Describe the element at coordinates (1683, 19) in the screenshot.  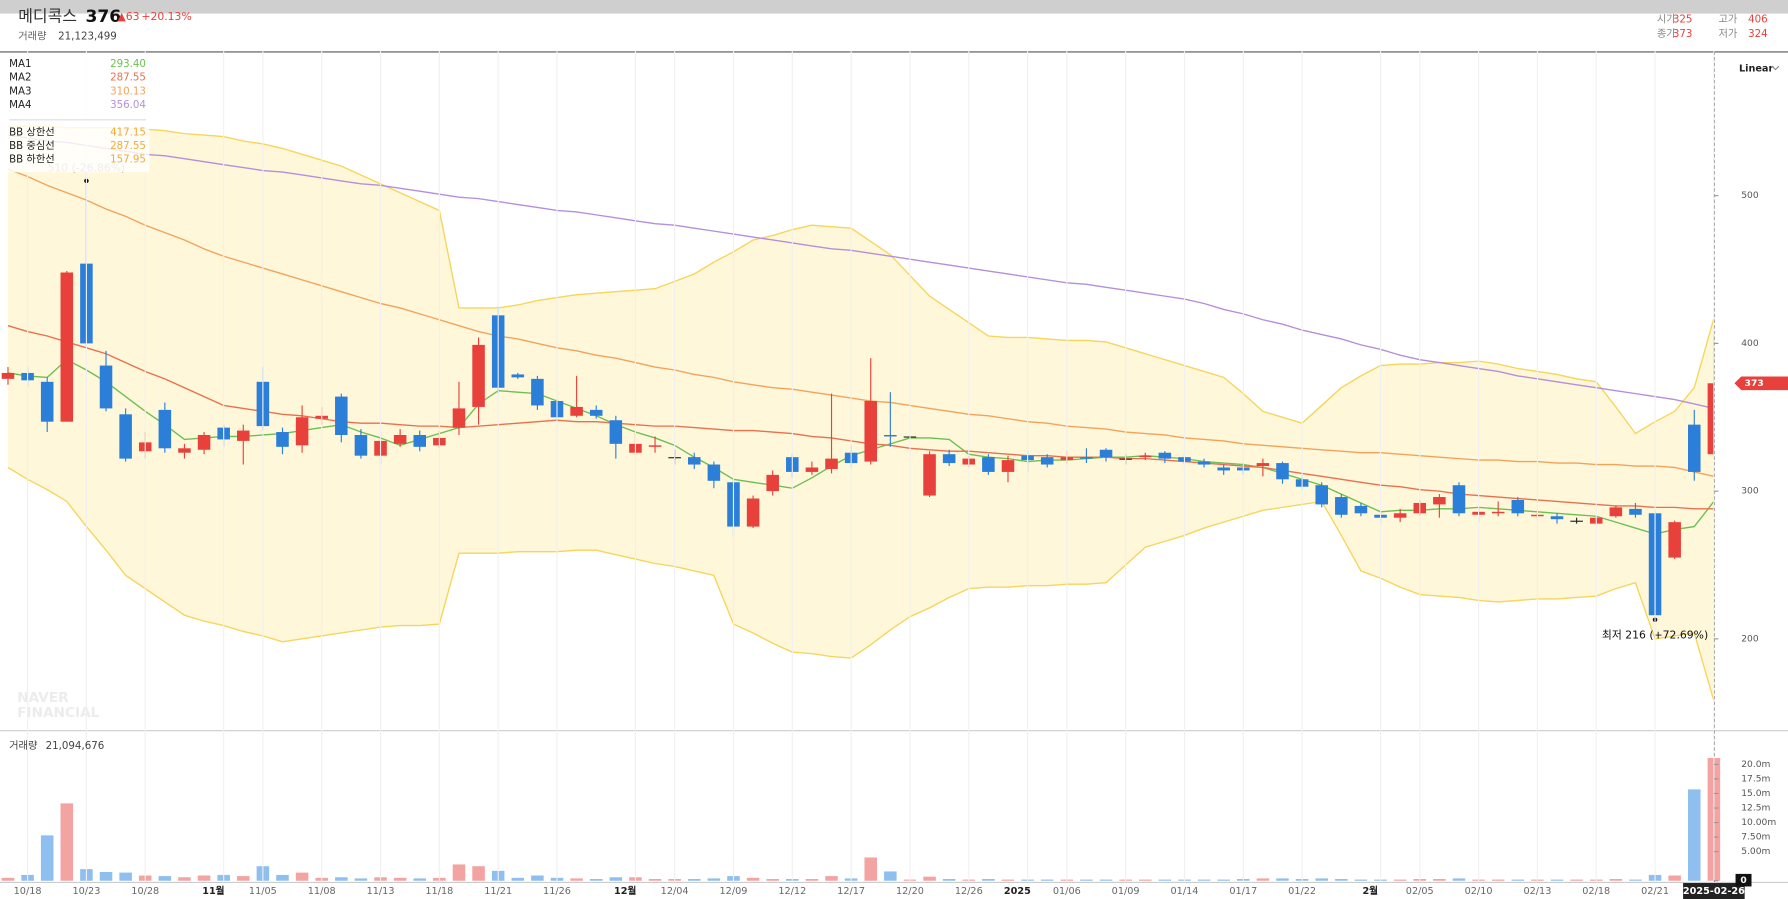
I see `stat-value: 325` at that location.